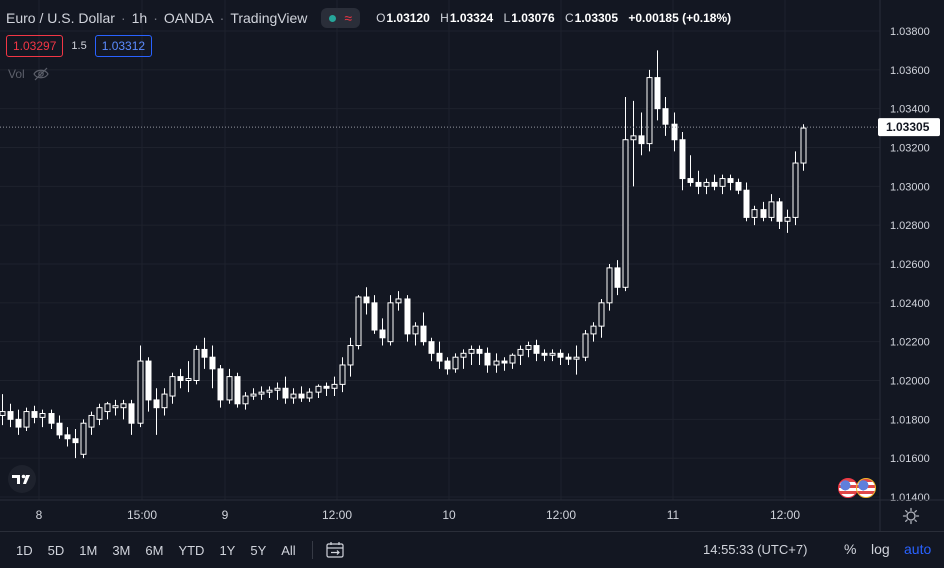 This screenshot has height=568, width=944. Describe the element at coordinates (258, 550) in the screenshot. I see `range-5y-button: 5Y` at that location.